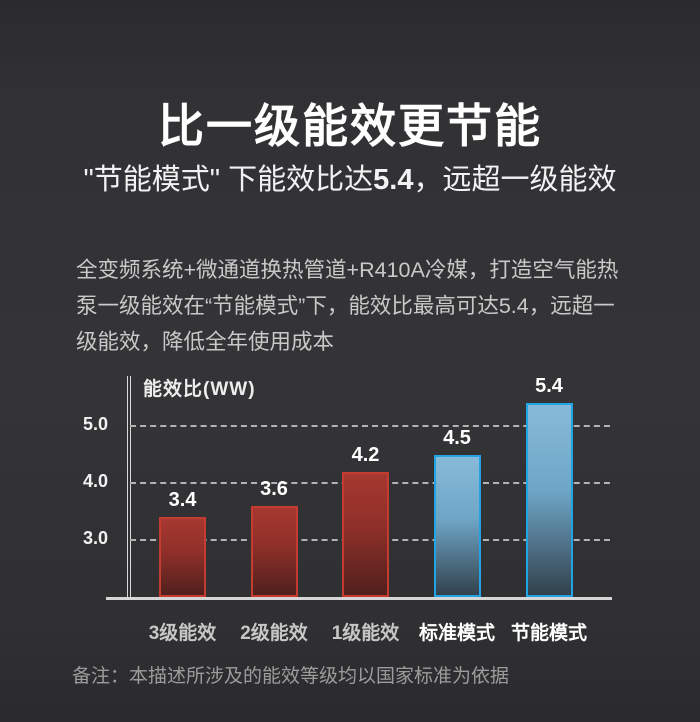 The image size is (700, 722). I want to click on x-category-label: 节能模式, so click(548, 633).